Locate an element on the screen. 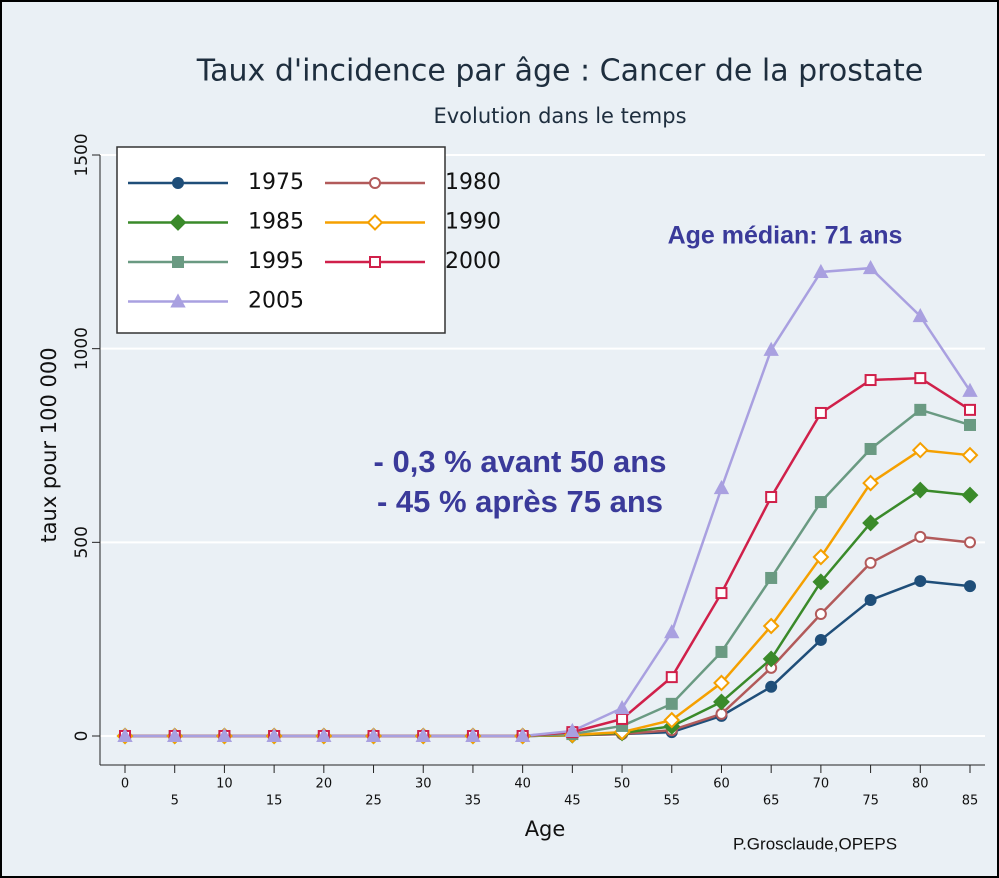 The height and width of the screenshot is (878, 999). x-tick-label: 85 is located at coordinates (970, 801).